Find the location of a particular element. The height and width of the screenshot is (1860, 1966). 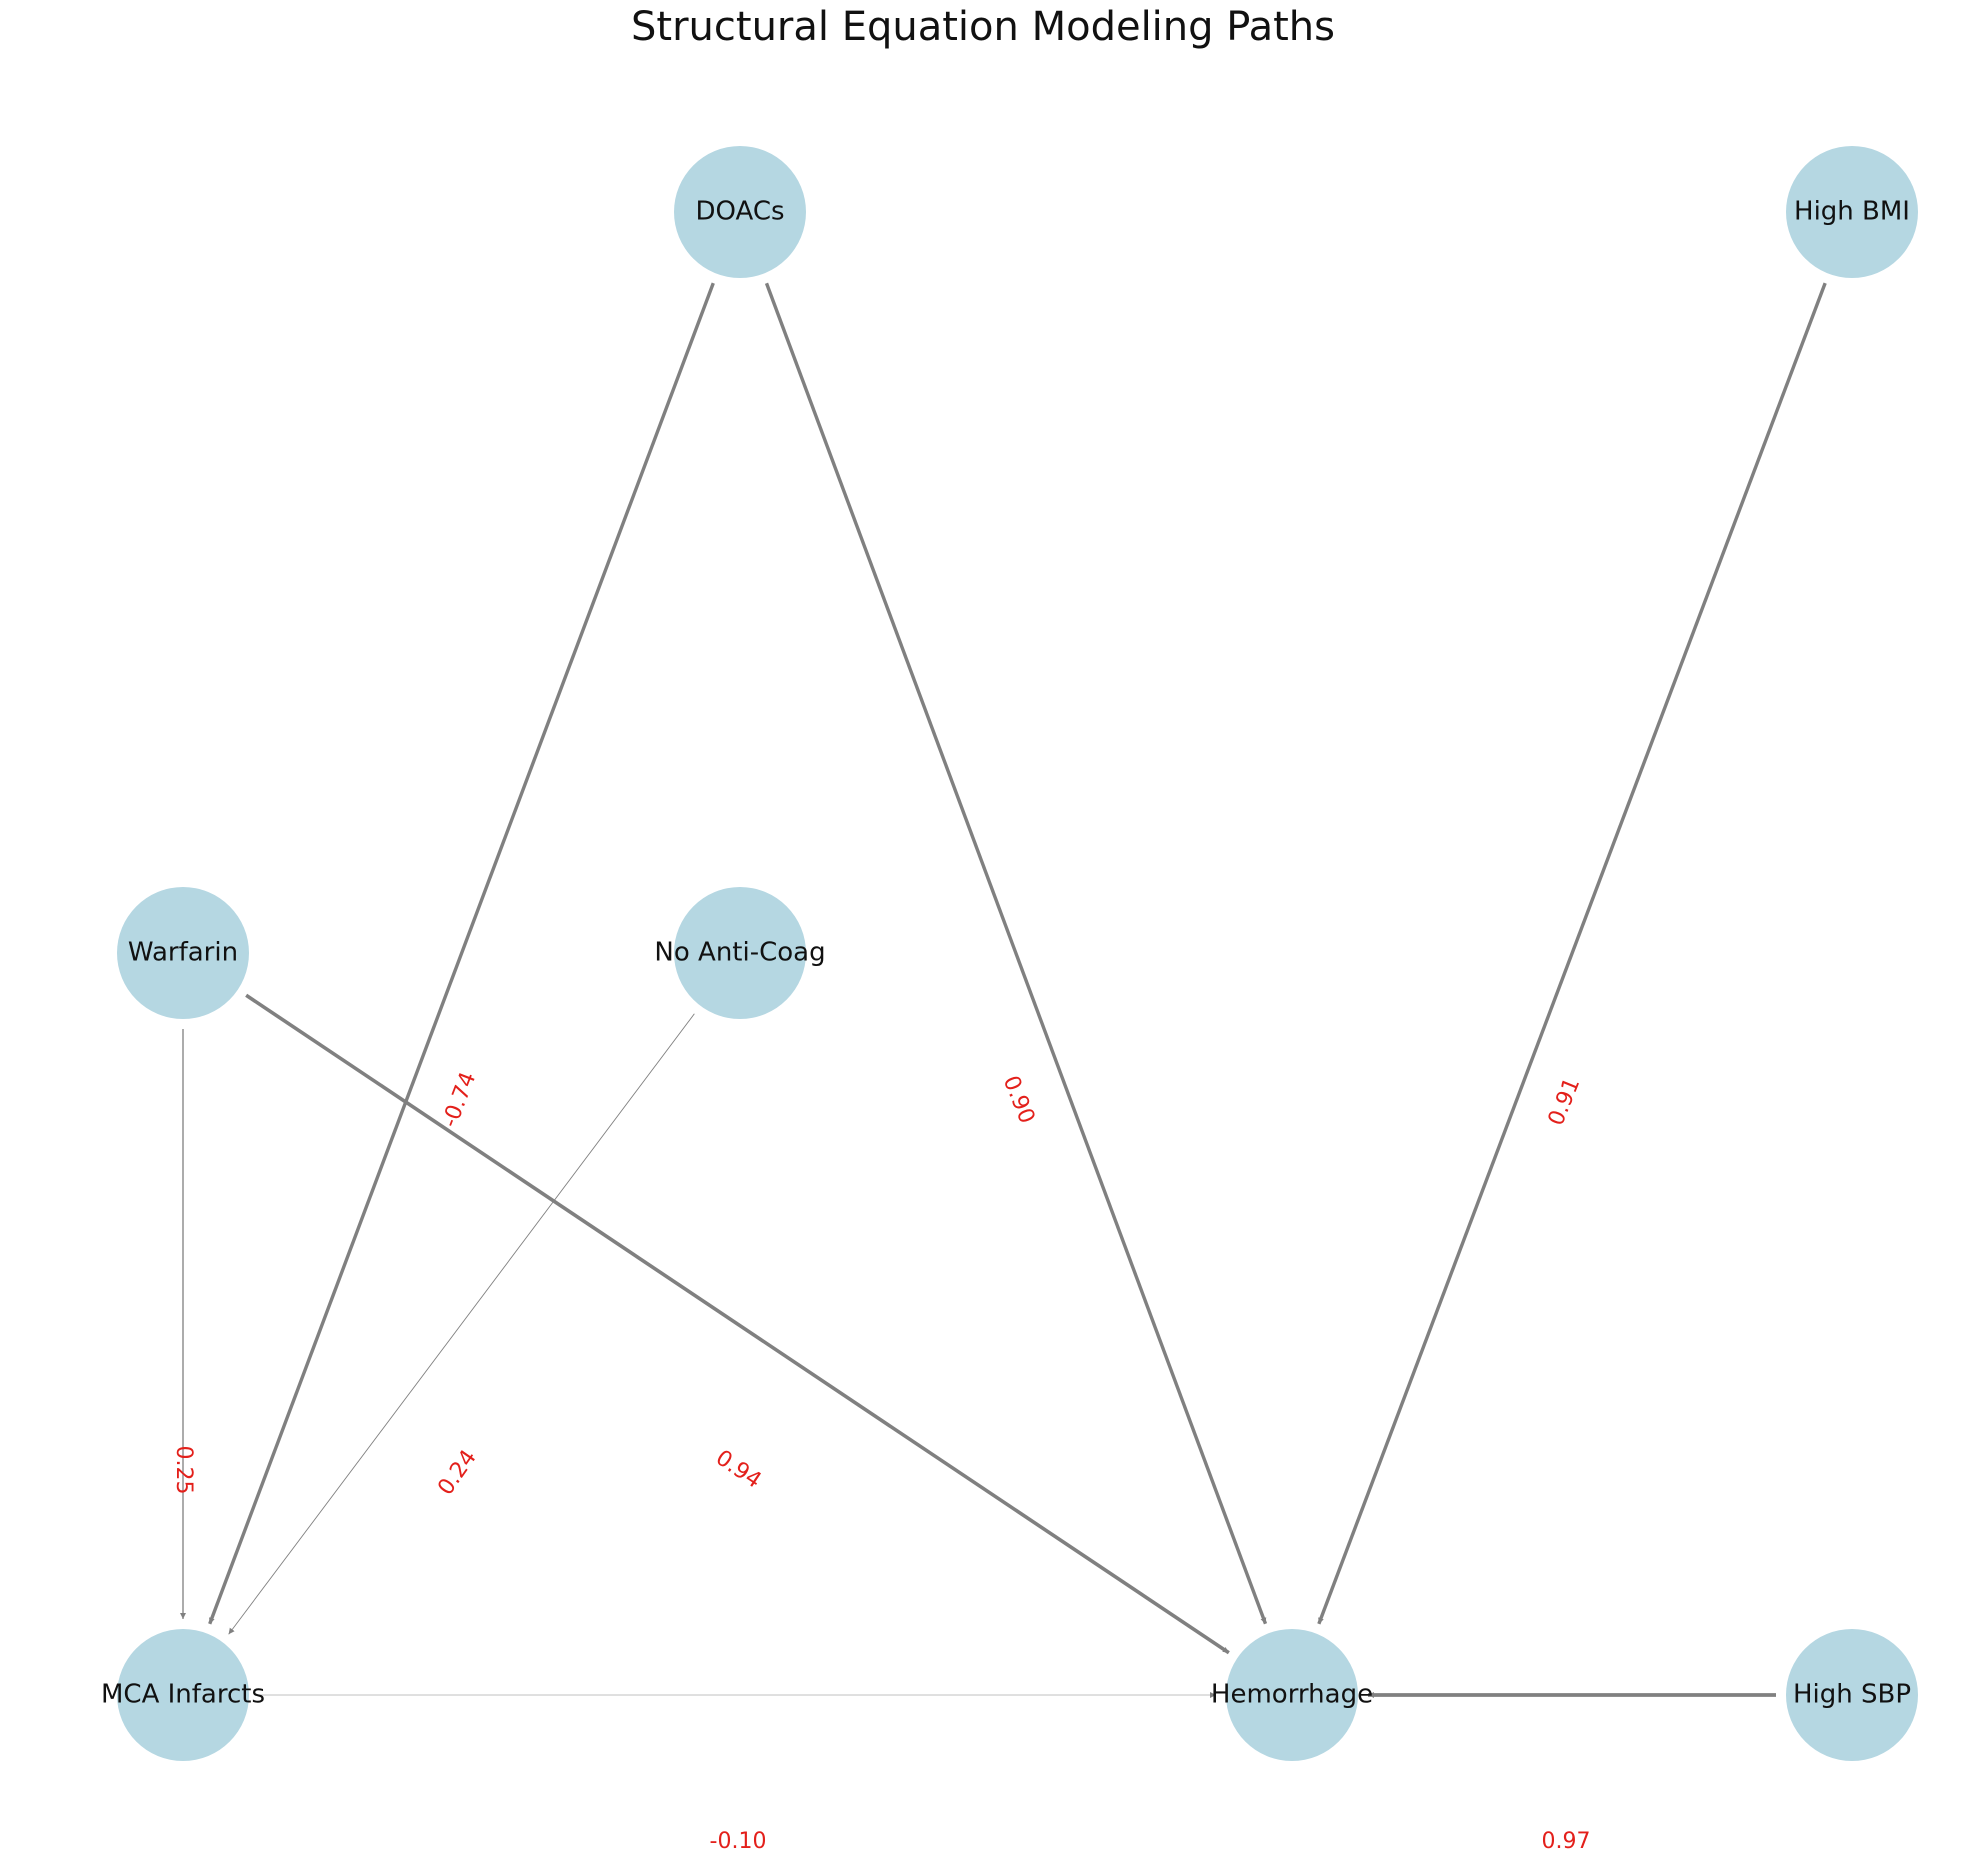

edge-label: -0.10 is located at coordinates (738, 1841).